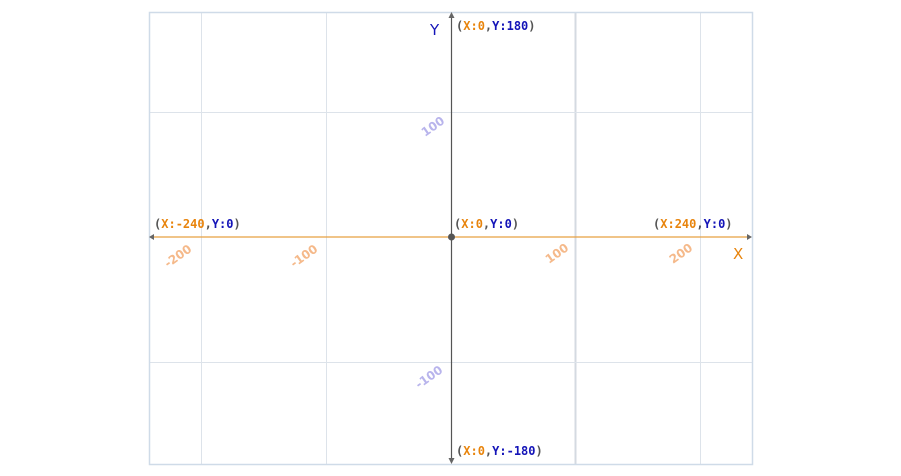  Describe the element at coordinates (304, 256) in the screenshot. I see `x-tick-label: -100` at that location.